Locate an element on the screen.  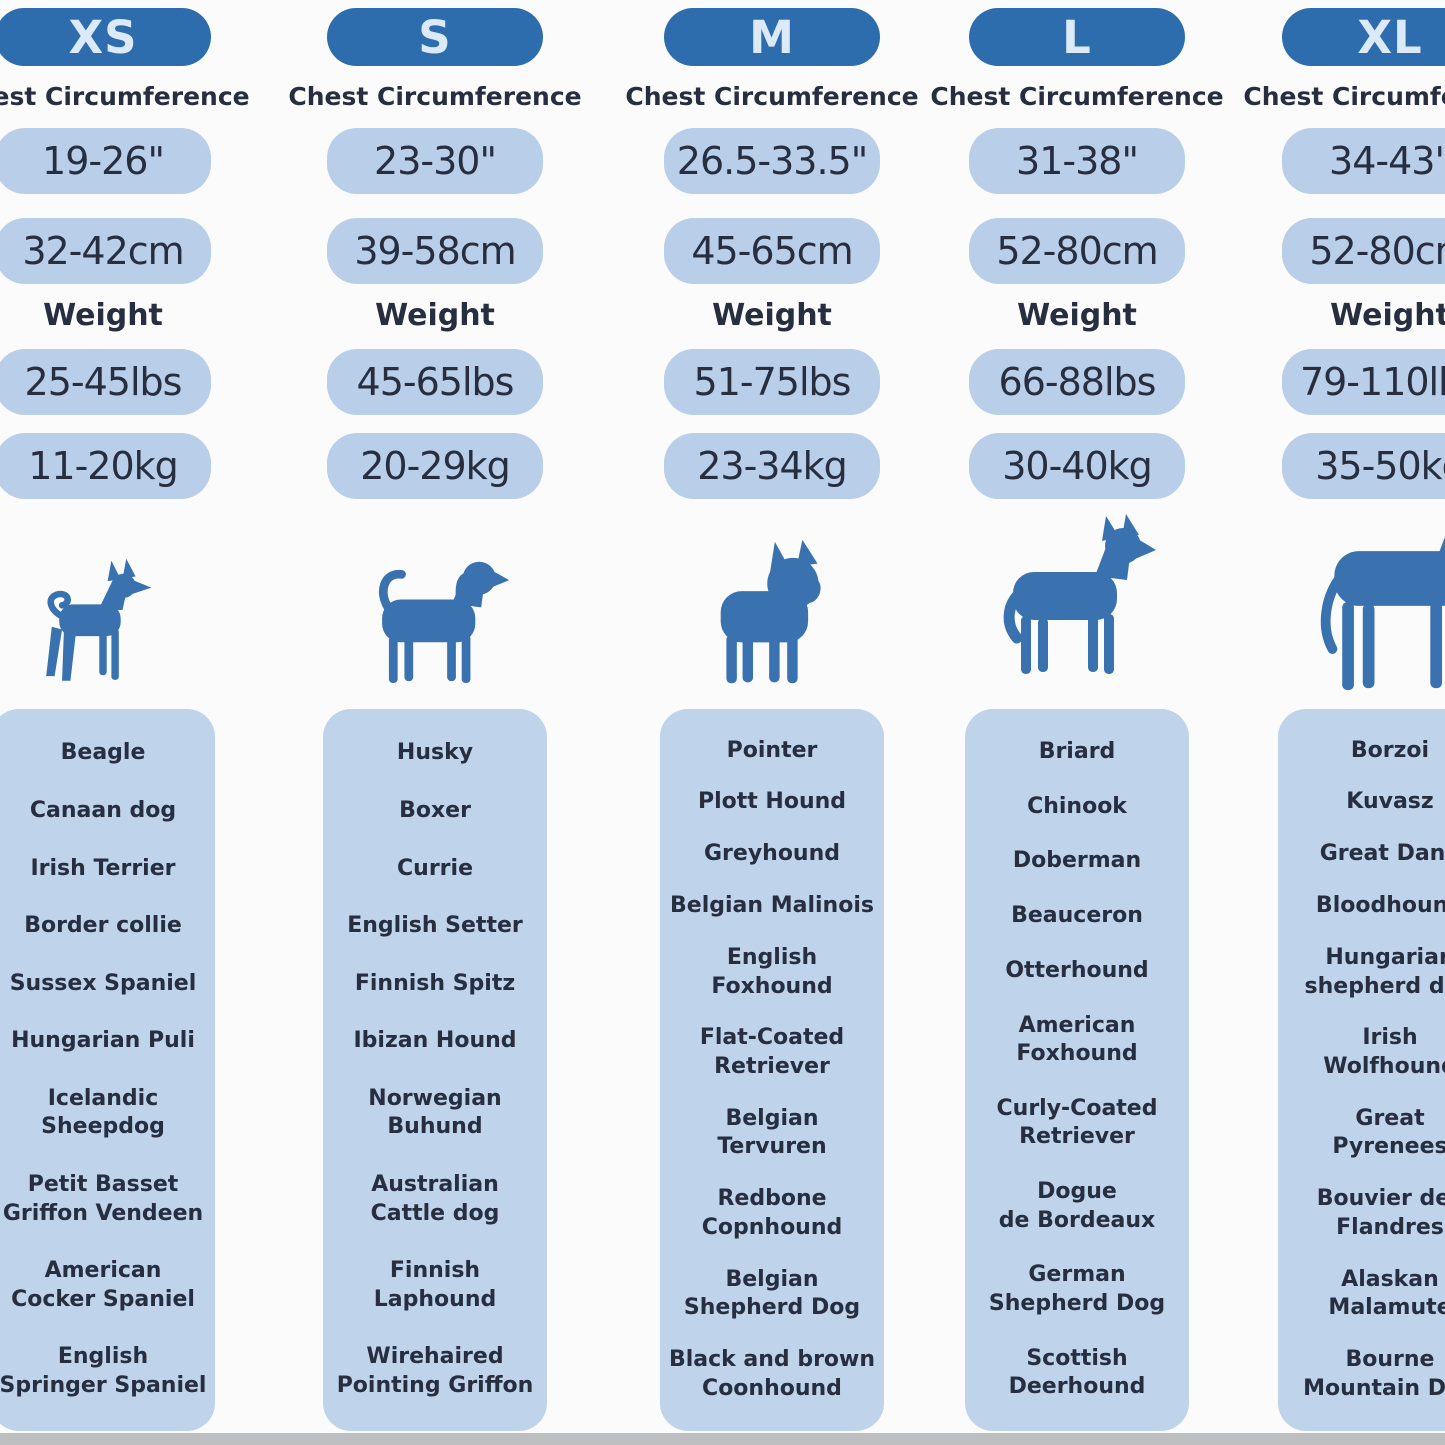
breed-item: Sussex Spaniel is located at coordinates (103, 983).